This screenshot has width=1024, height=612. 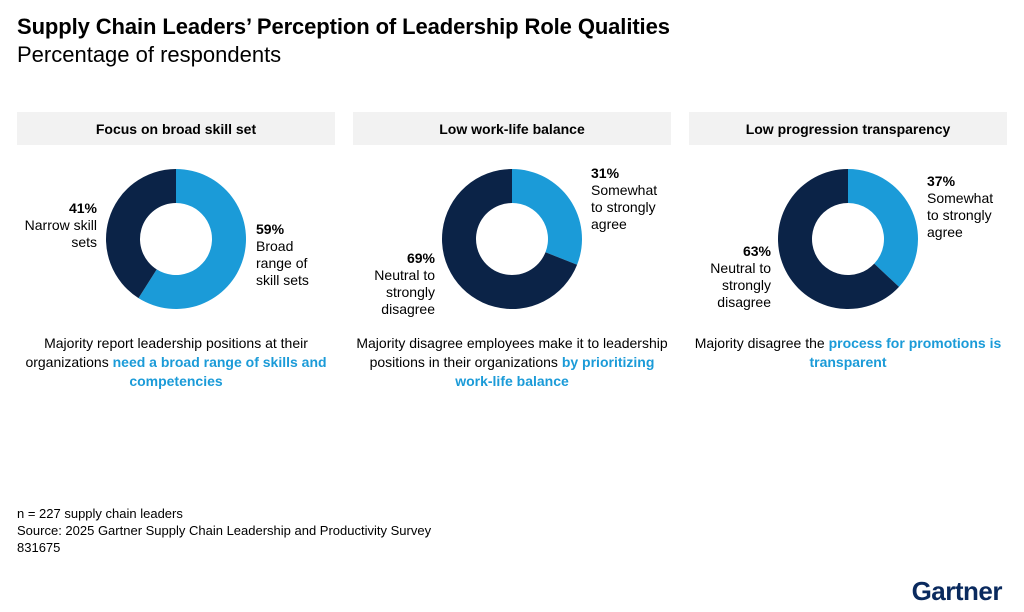 I want to click on panel-header: Focus on broad skill set, so click(x=176, y=128).